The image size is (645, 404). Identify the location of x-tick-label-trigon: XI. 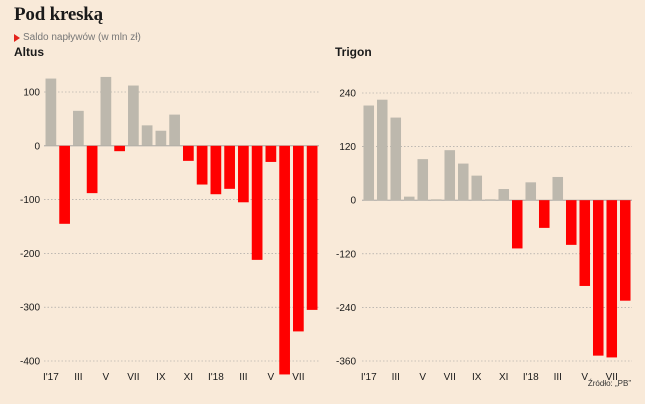
(503, 377).